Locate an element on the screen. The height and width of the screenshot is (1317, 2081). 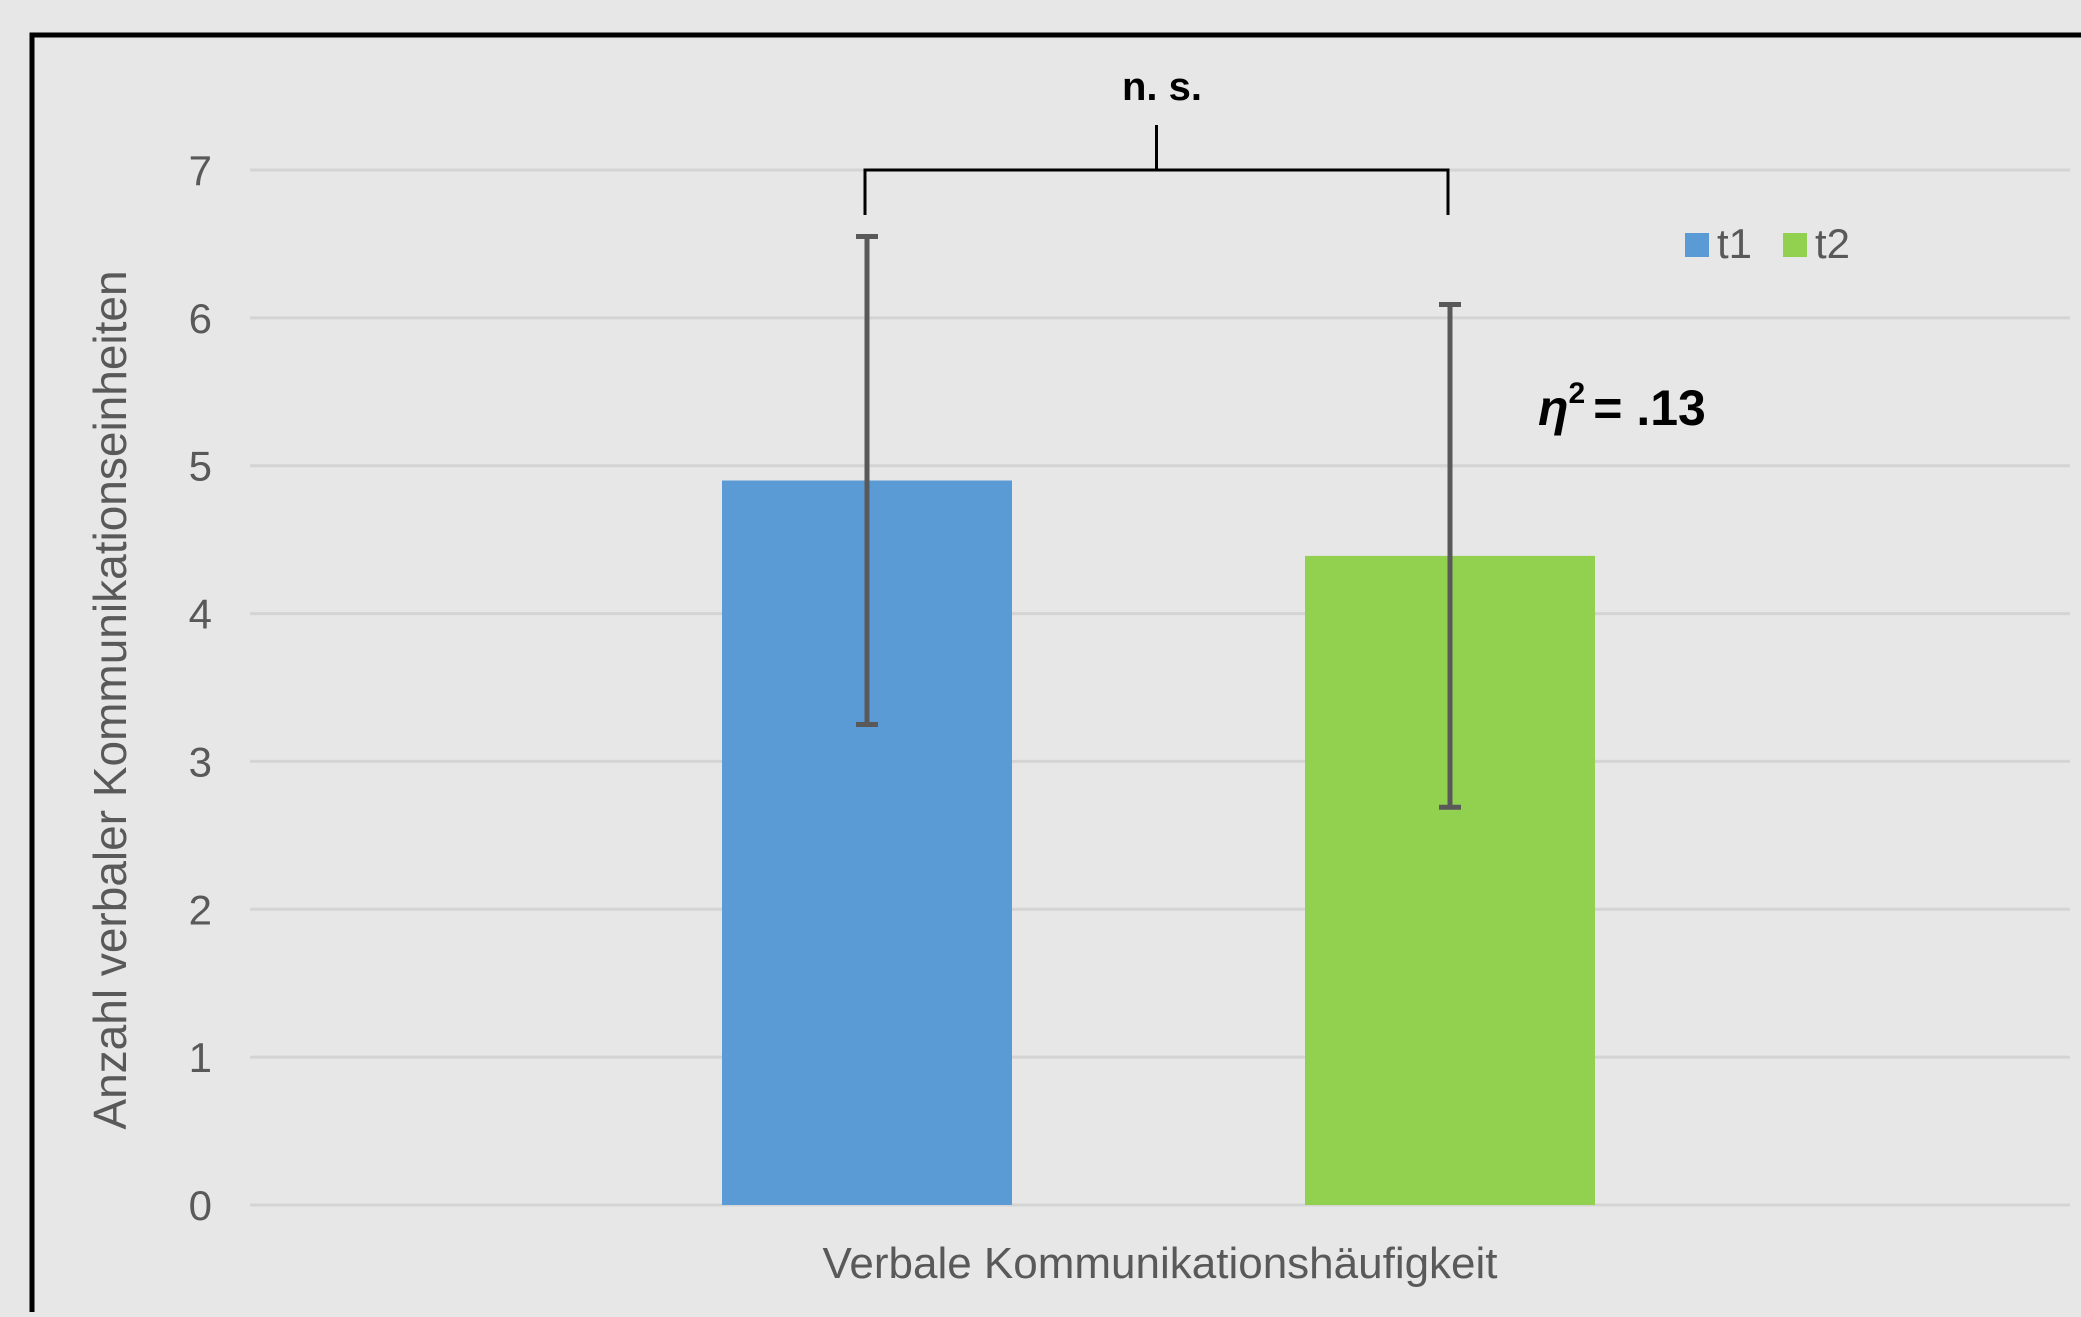
y-tick-label: 5 is located at coordinates (200, 466).